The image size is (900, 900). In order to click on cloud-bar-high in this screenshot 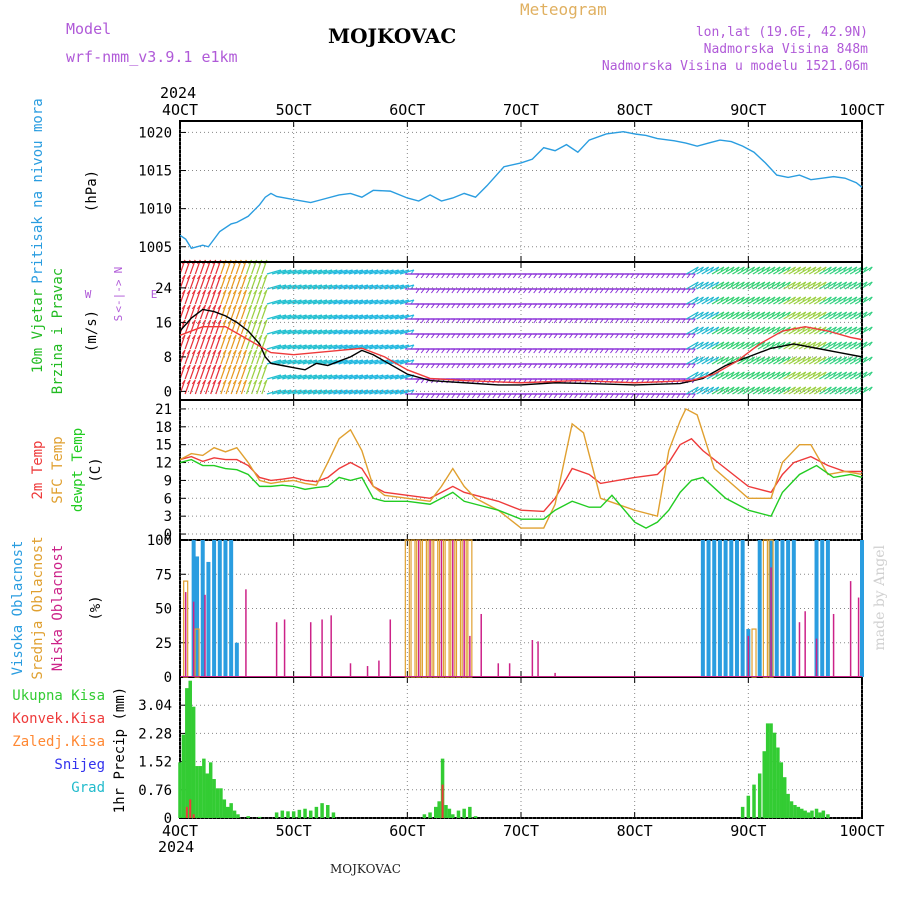, I will do `click(827, 608)`.